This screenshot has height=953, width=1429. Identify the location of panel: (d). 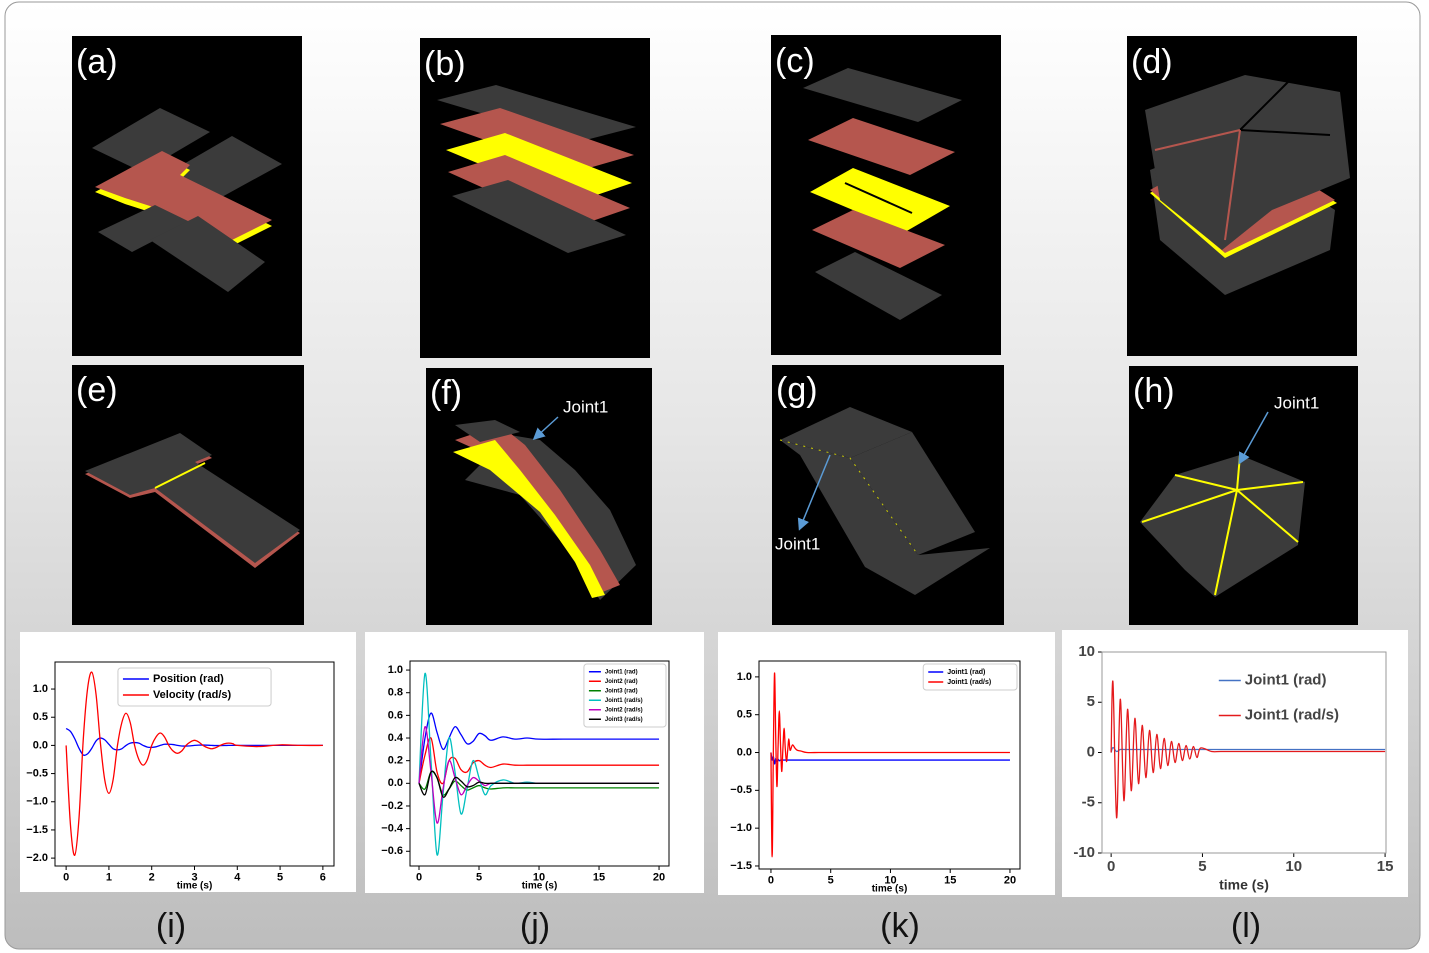
(1242, 196).